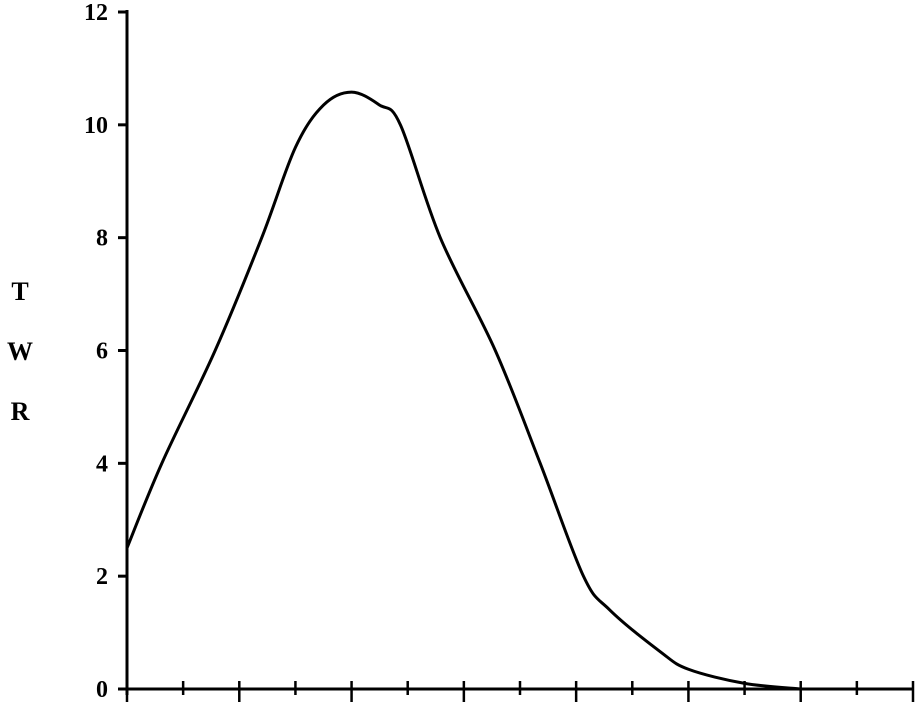 The height and width of the screenshot is (704, 916). I want to click on y-tick-label: 12, so click(96, 13).